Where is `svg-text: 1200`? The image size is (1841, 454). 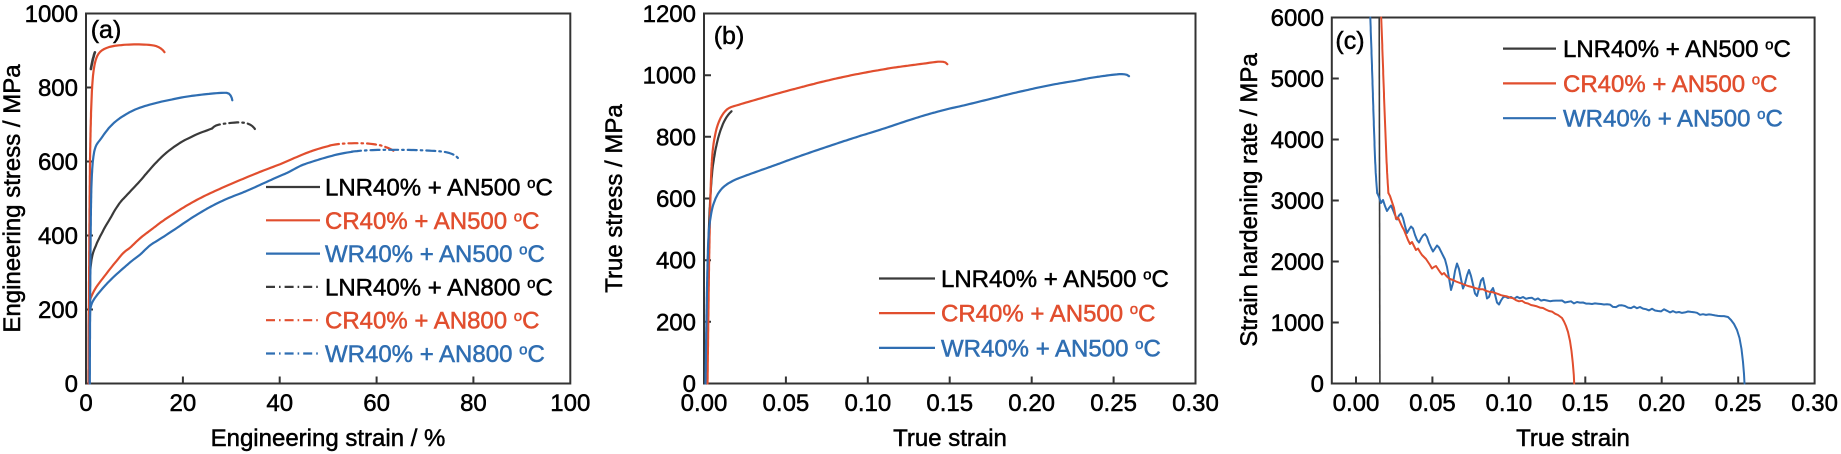 svg-text: 1200 is located at coordinates (669, 14).